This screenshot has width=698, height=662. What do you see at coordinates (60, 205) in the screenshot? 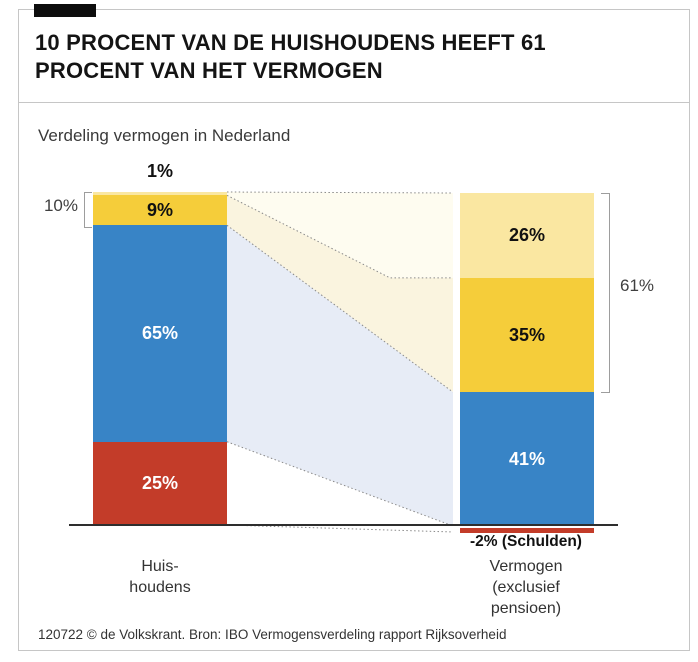
I see `bracket-top10pct-label: 10%` at bounding box center [60, 205].